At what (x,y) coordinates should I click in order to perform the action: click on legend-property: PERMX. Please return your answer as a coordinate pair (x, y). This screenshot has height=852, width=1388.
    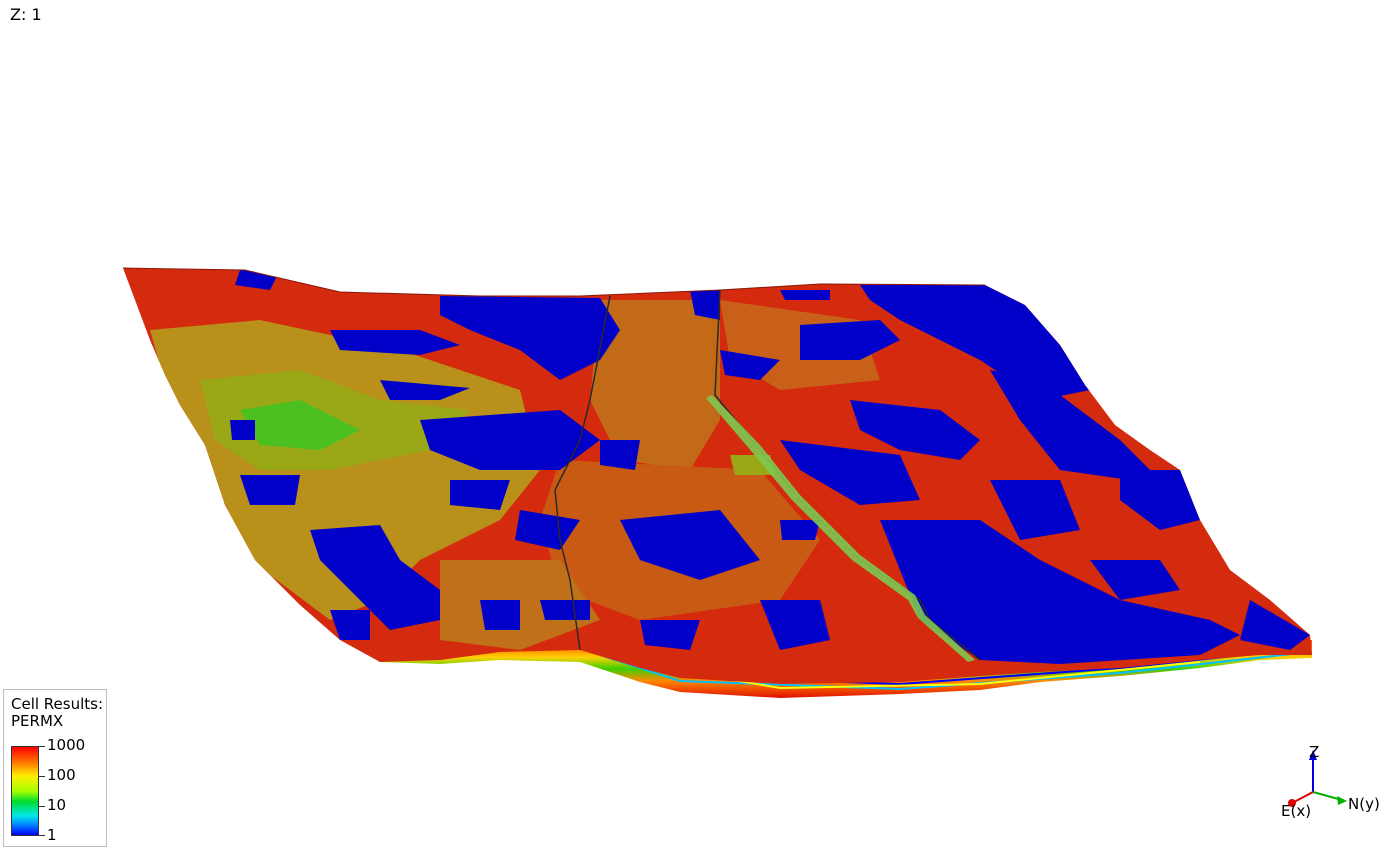
    Looking at the image, I should click on (37, 721).